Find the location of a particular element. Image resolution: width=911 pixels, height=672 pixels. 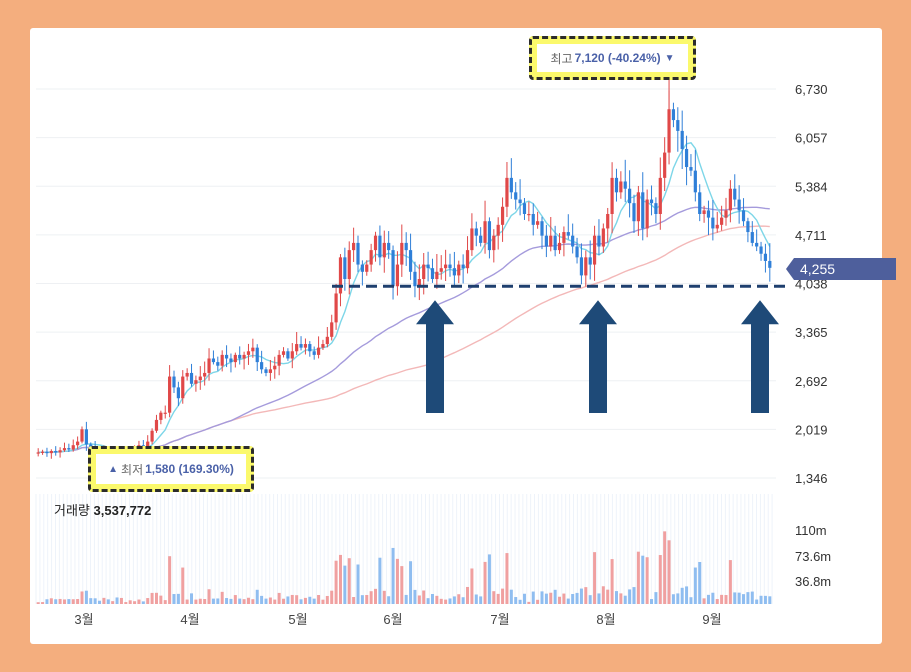

volume-label: 거래량 is located at coordinates (72, 510).